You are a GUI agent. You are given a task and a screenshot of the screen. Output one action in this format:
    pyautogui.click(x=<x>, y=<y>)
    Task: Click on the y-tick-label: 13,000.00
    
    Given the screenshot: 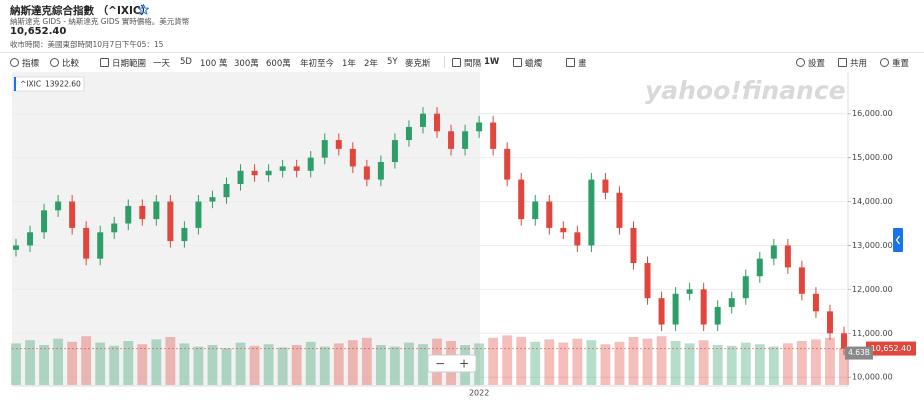 What is the action you would take?
    pyautogui.click(x=872, y=245)
    